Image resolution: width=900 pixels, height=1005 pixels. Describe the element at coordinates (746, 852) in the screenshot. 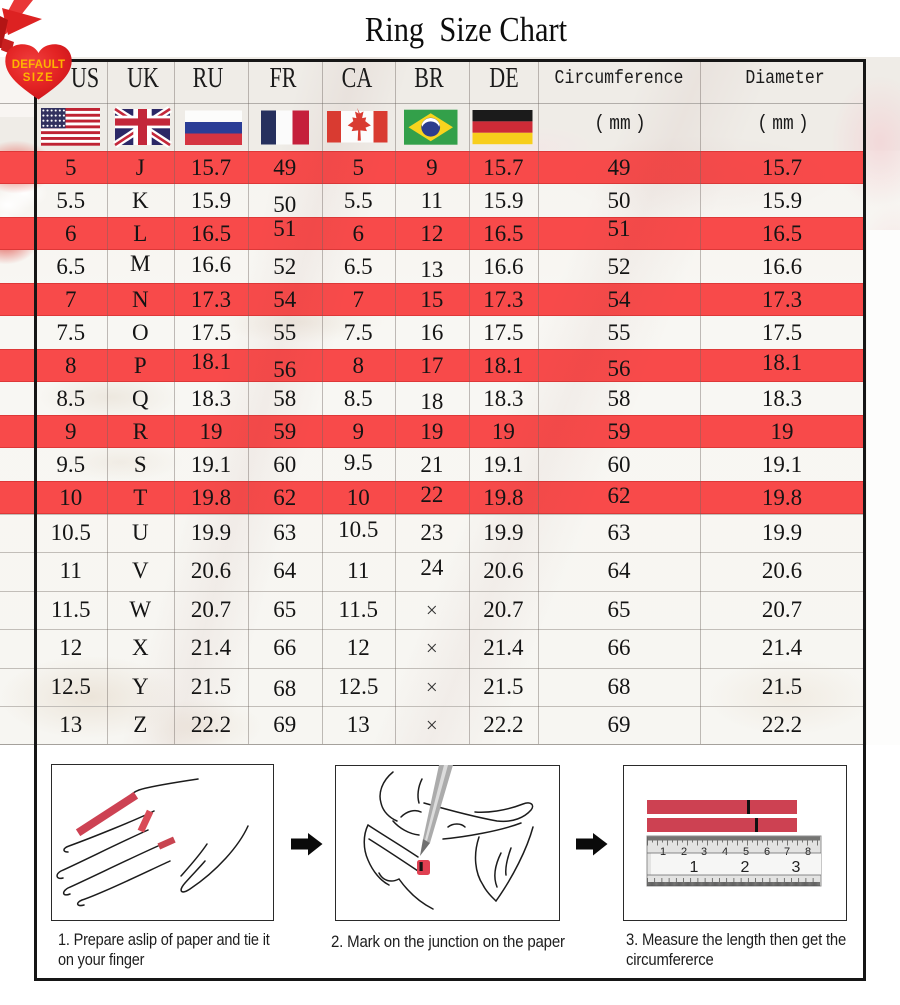

I see `svg-text: 5` at that location.